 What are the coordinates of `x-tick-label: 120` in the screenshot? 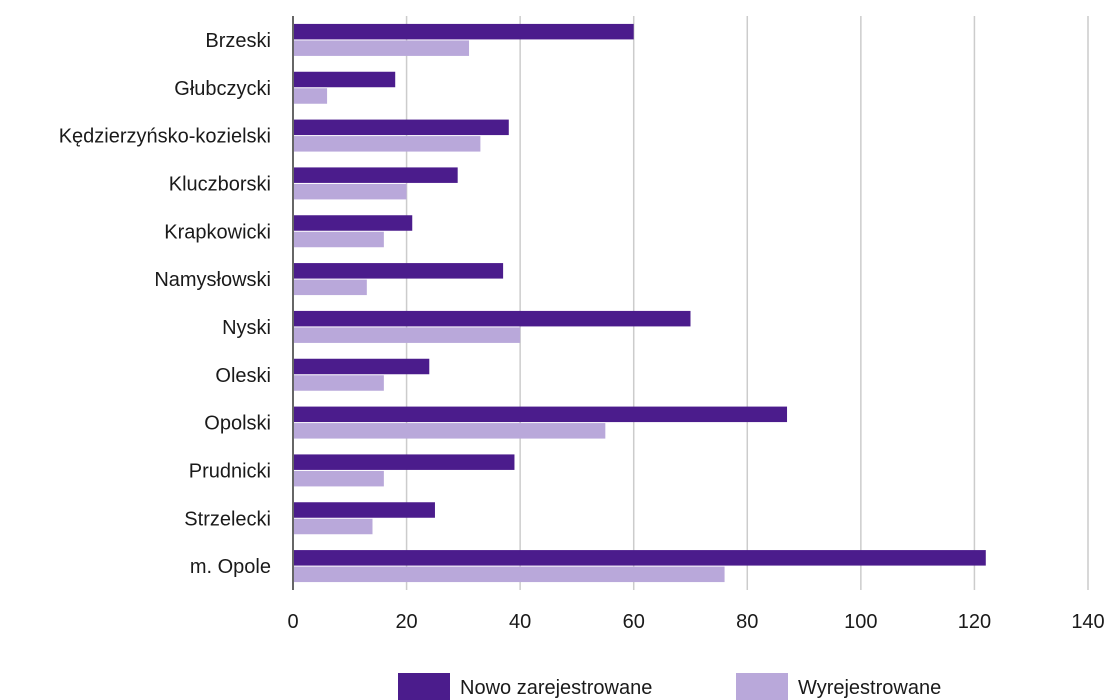 It's located at (974, 622).